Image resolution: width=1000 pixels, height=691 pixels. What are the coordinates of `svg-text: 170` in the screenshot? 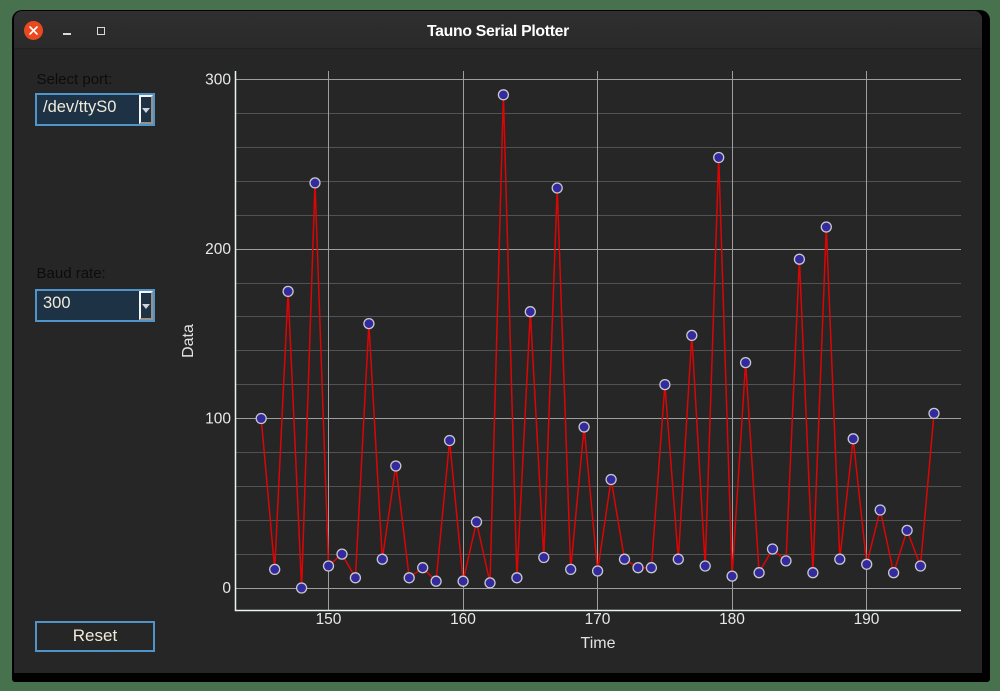 It's located at (598, 619).